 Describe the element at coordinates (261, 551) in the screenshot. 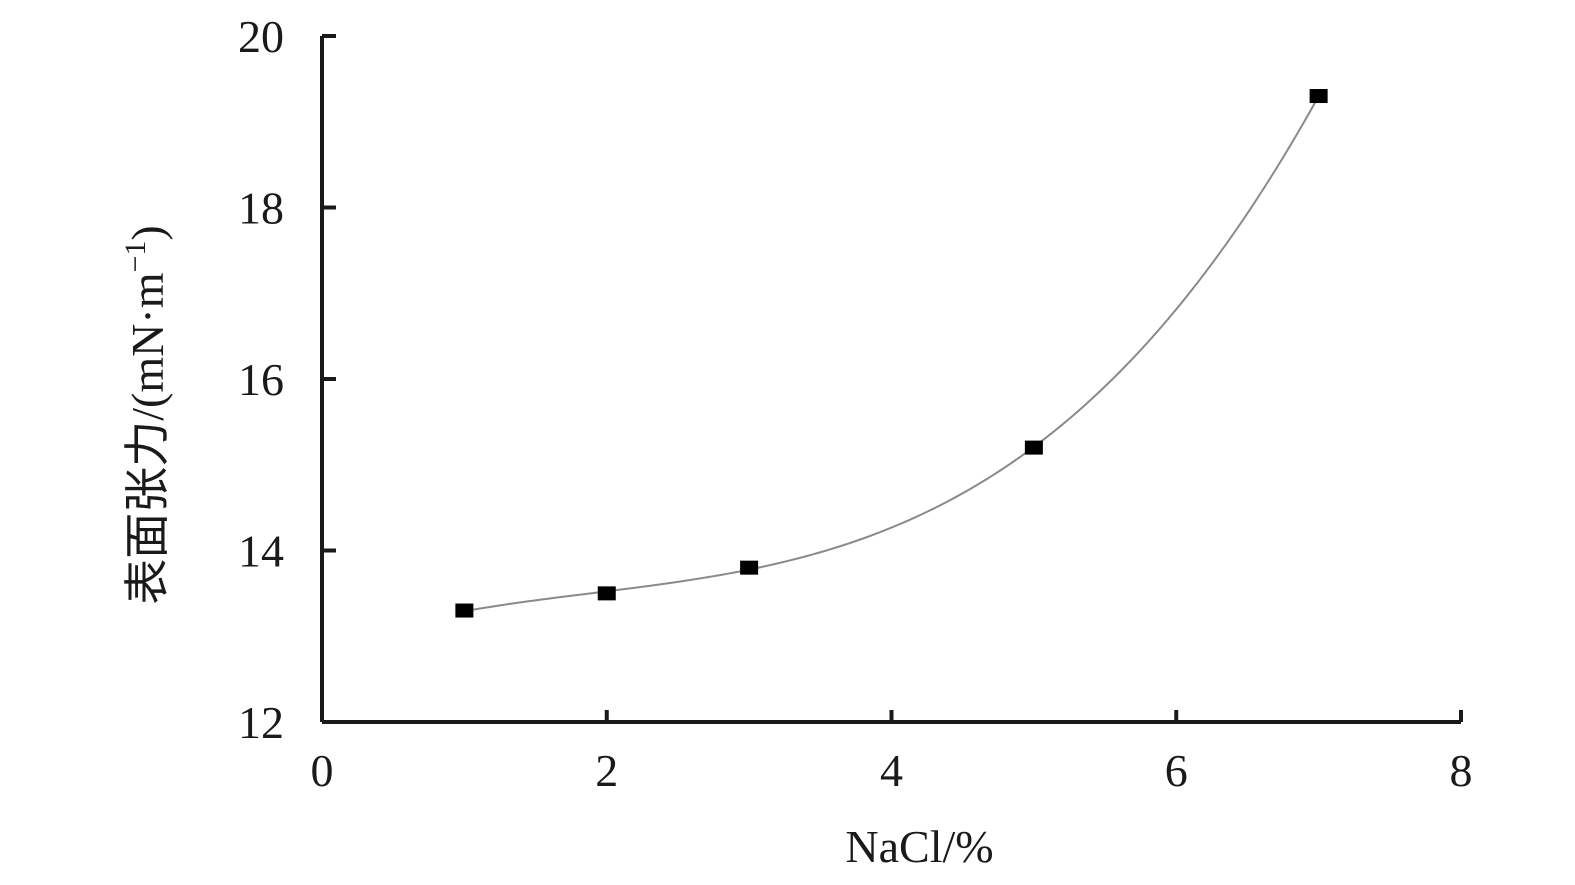

I see `y-tick-label: 14` at that location.